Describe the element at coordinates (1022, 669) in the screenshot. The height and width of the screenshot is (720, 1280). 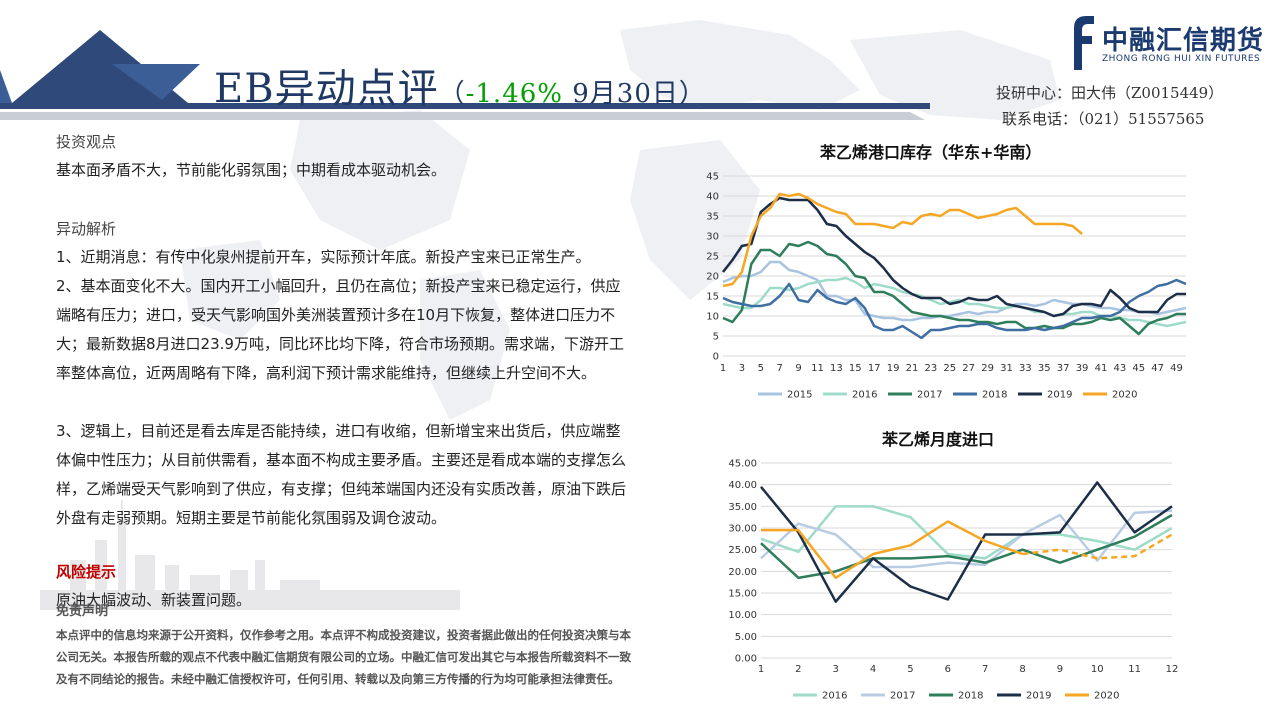
I see `x-tick-label: 8` at that location.